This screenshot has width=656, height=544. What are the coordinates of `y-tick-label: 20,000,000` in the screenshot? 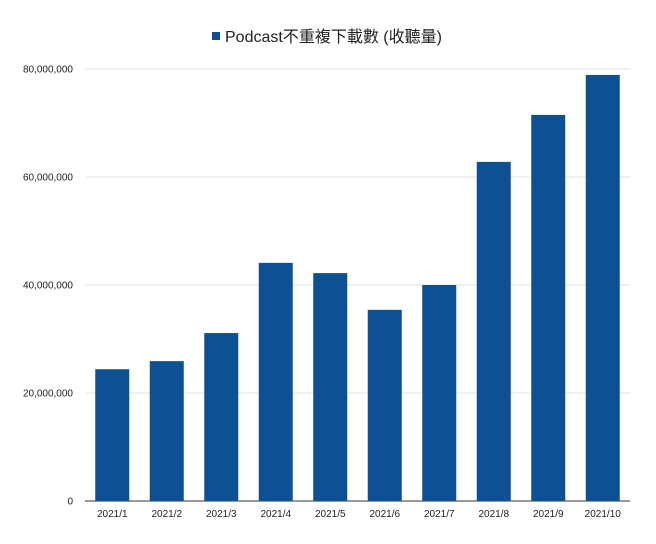 It's located at (48, 394).